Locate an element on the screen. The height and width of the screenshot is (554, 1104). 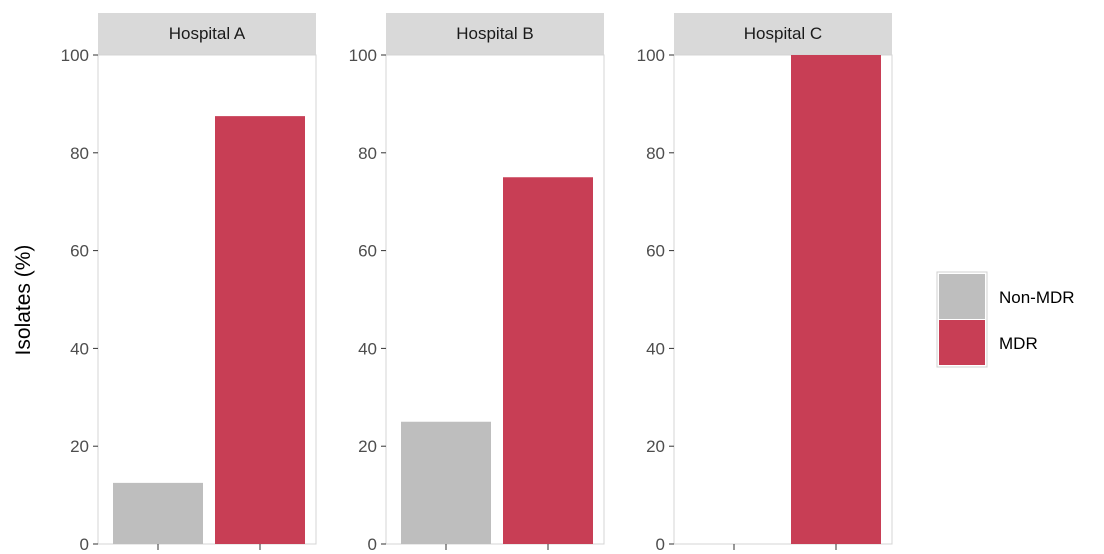
facet-title: Hospital C is located at coordinates (783, 33).